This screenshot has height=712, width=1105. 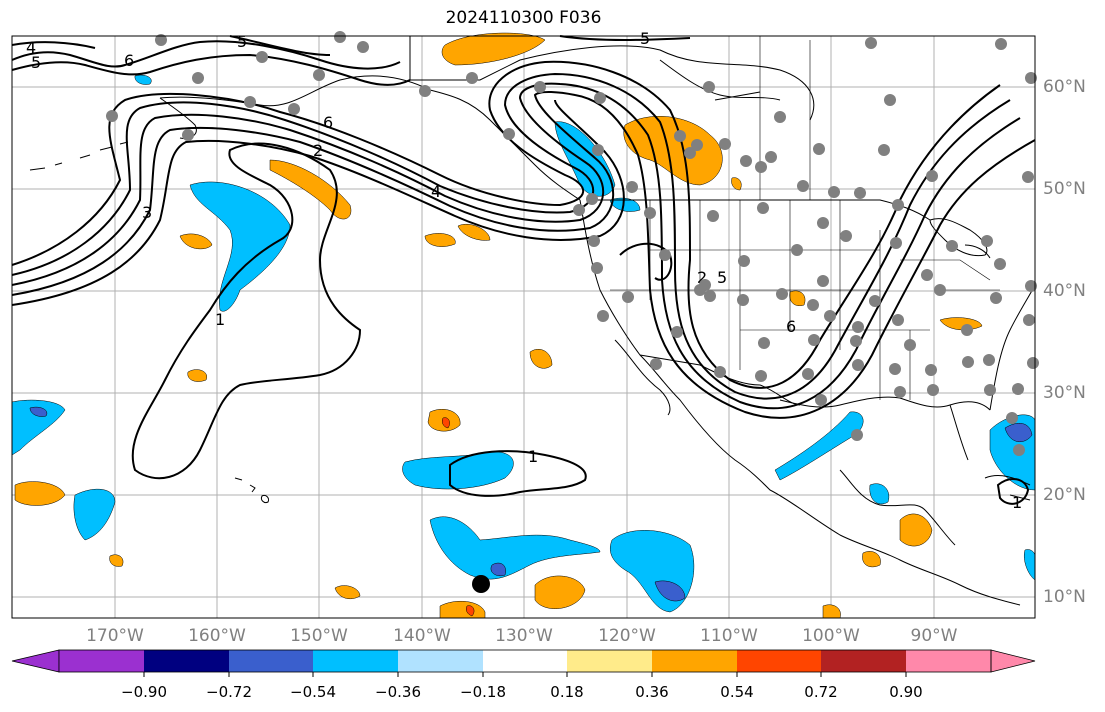 I want to click on colorbar-tick-label: 0.36, so click(x=652, y=692).